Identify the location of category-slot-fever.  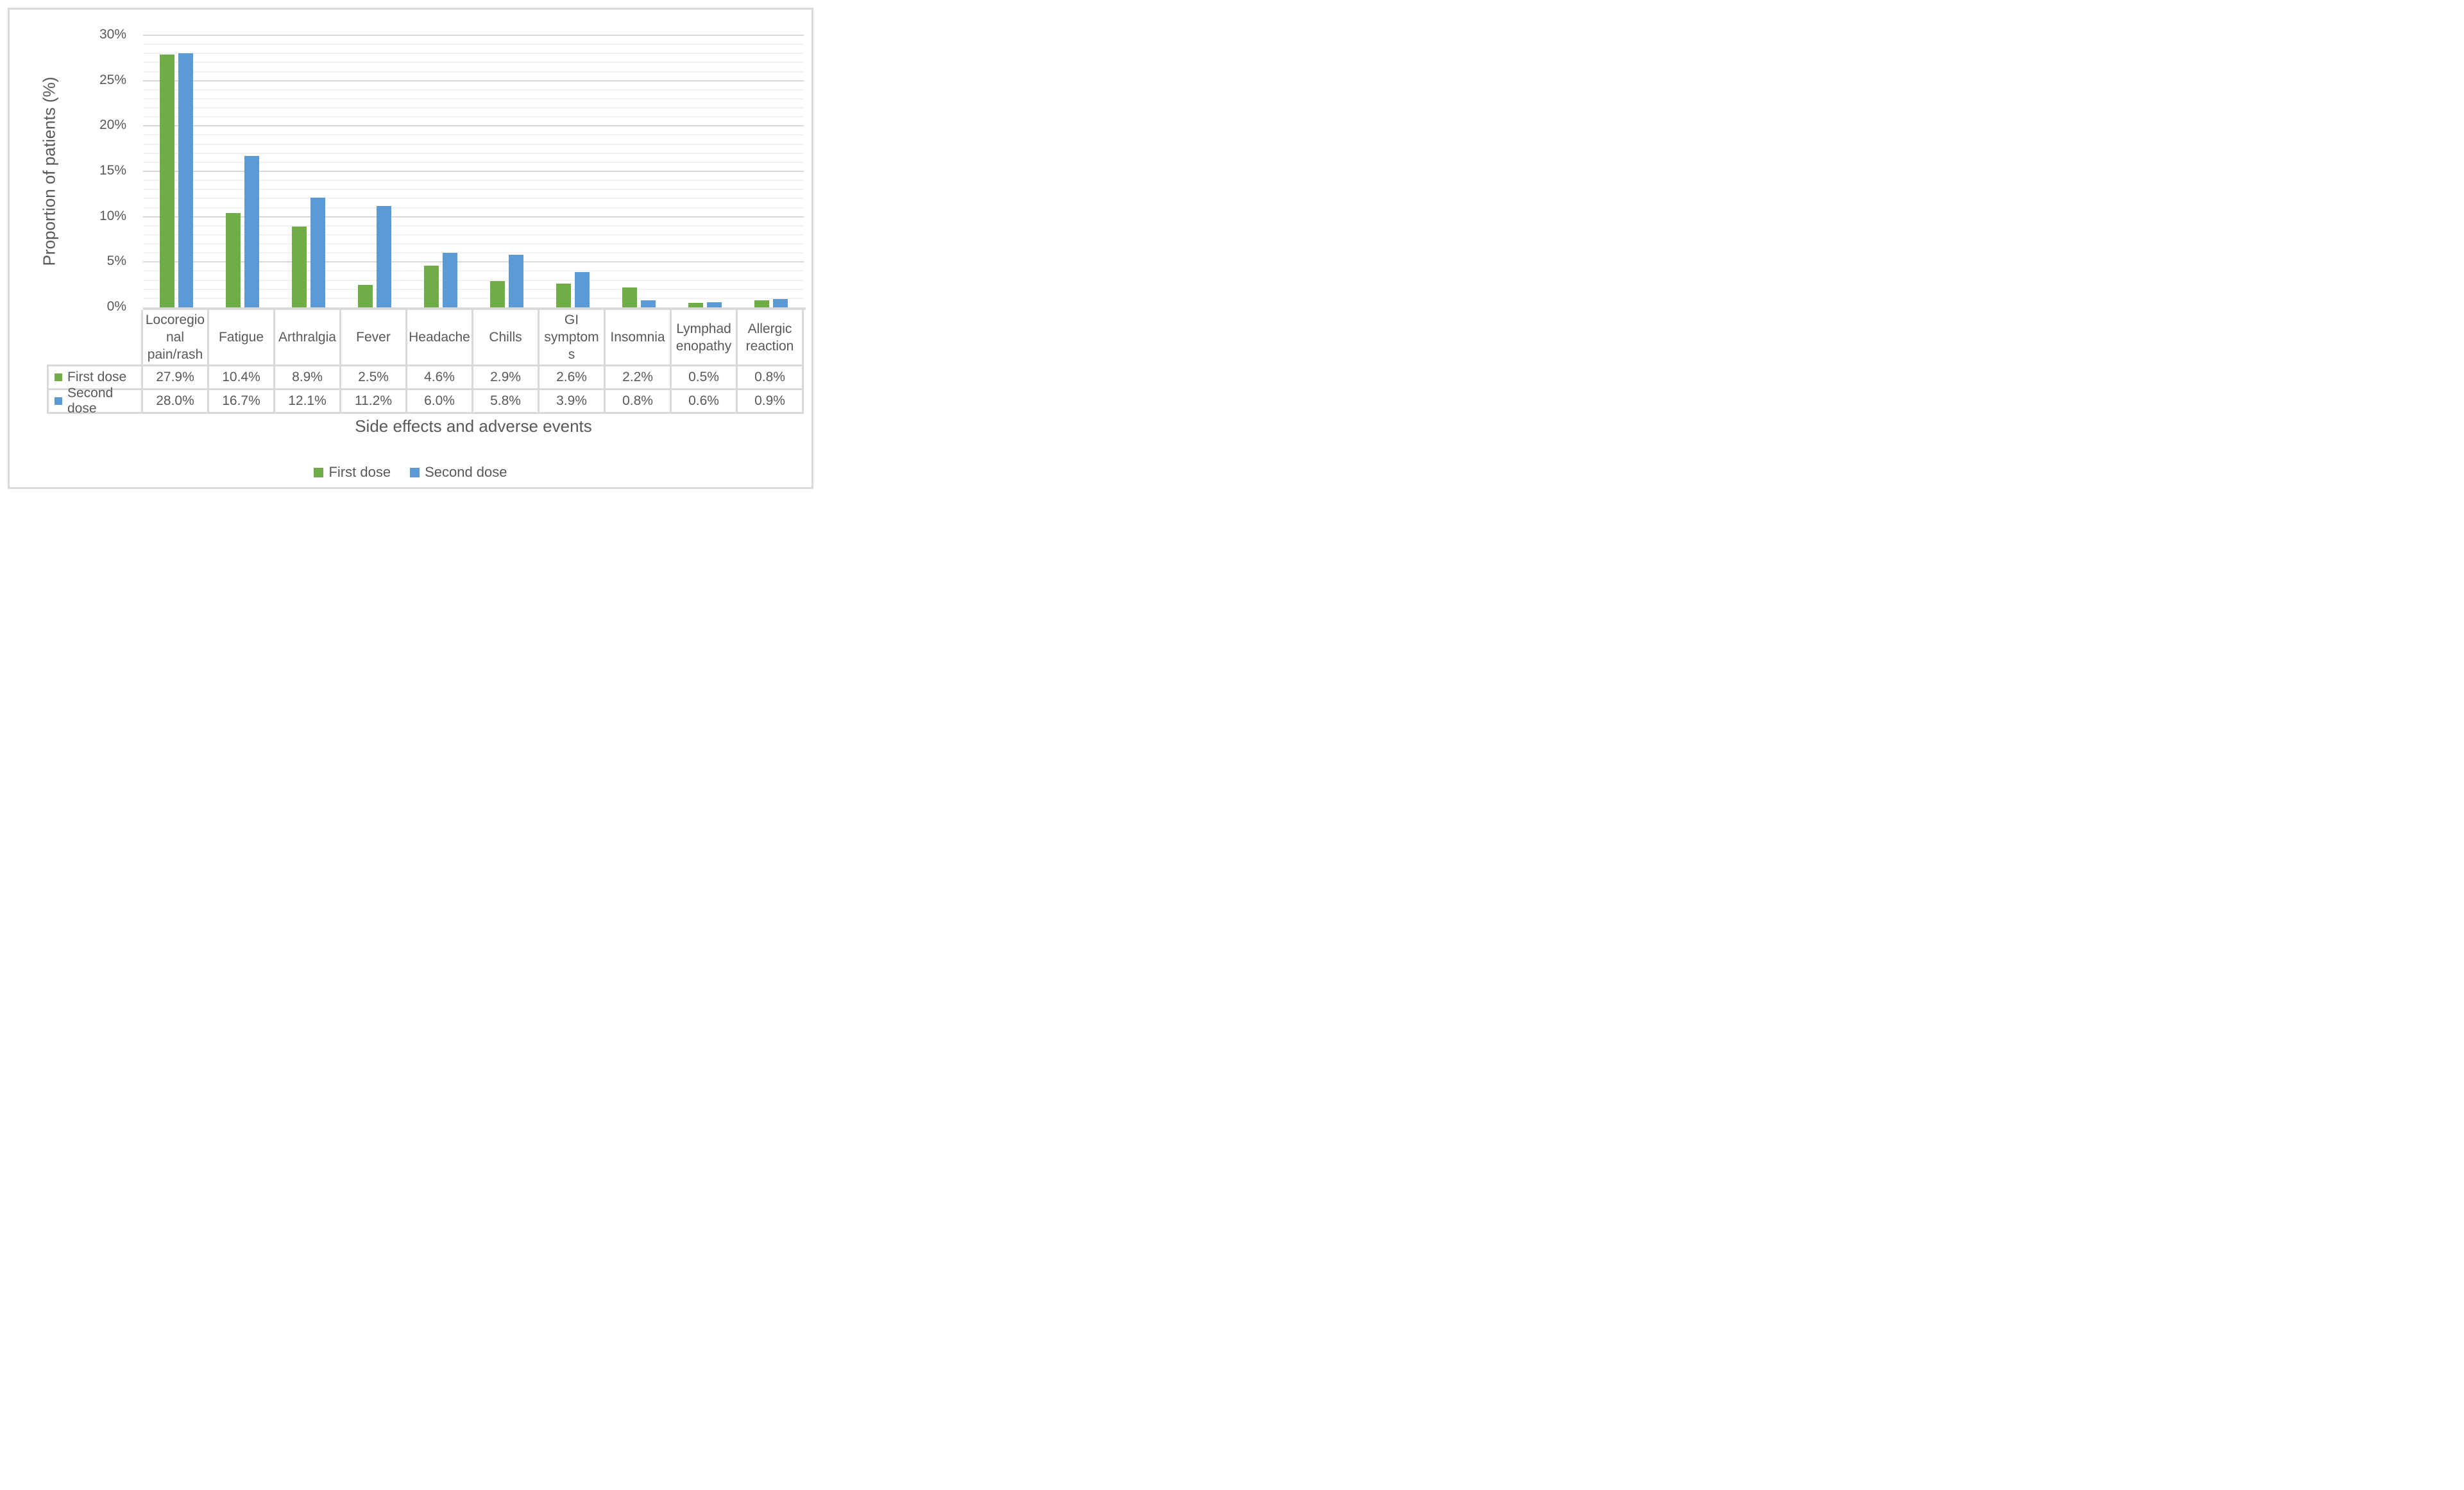
(374, 171).